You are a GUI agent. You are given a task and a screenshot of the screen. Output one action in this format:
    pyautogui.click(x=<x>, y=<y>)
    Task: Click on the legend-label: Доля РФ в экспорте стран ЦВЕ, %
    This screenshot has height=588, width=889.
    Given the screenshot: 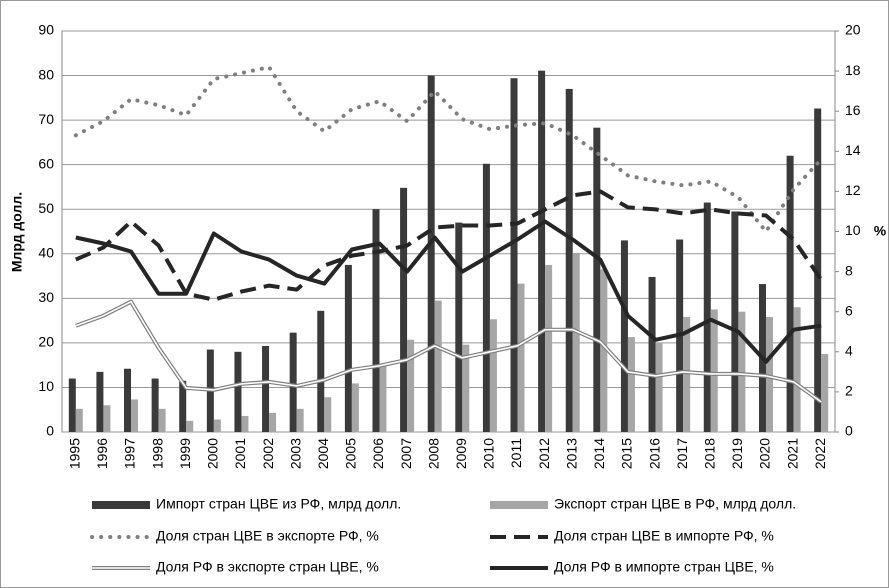 What is the action you would take?
    pyautogui.click(x=267, y=567)
    